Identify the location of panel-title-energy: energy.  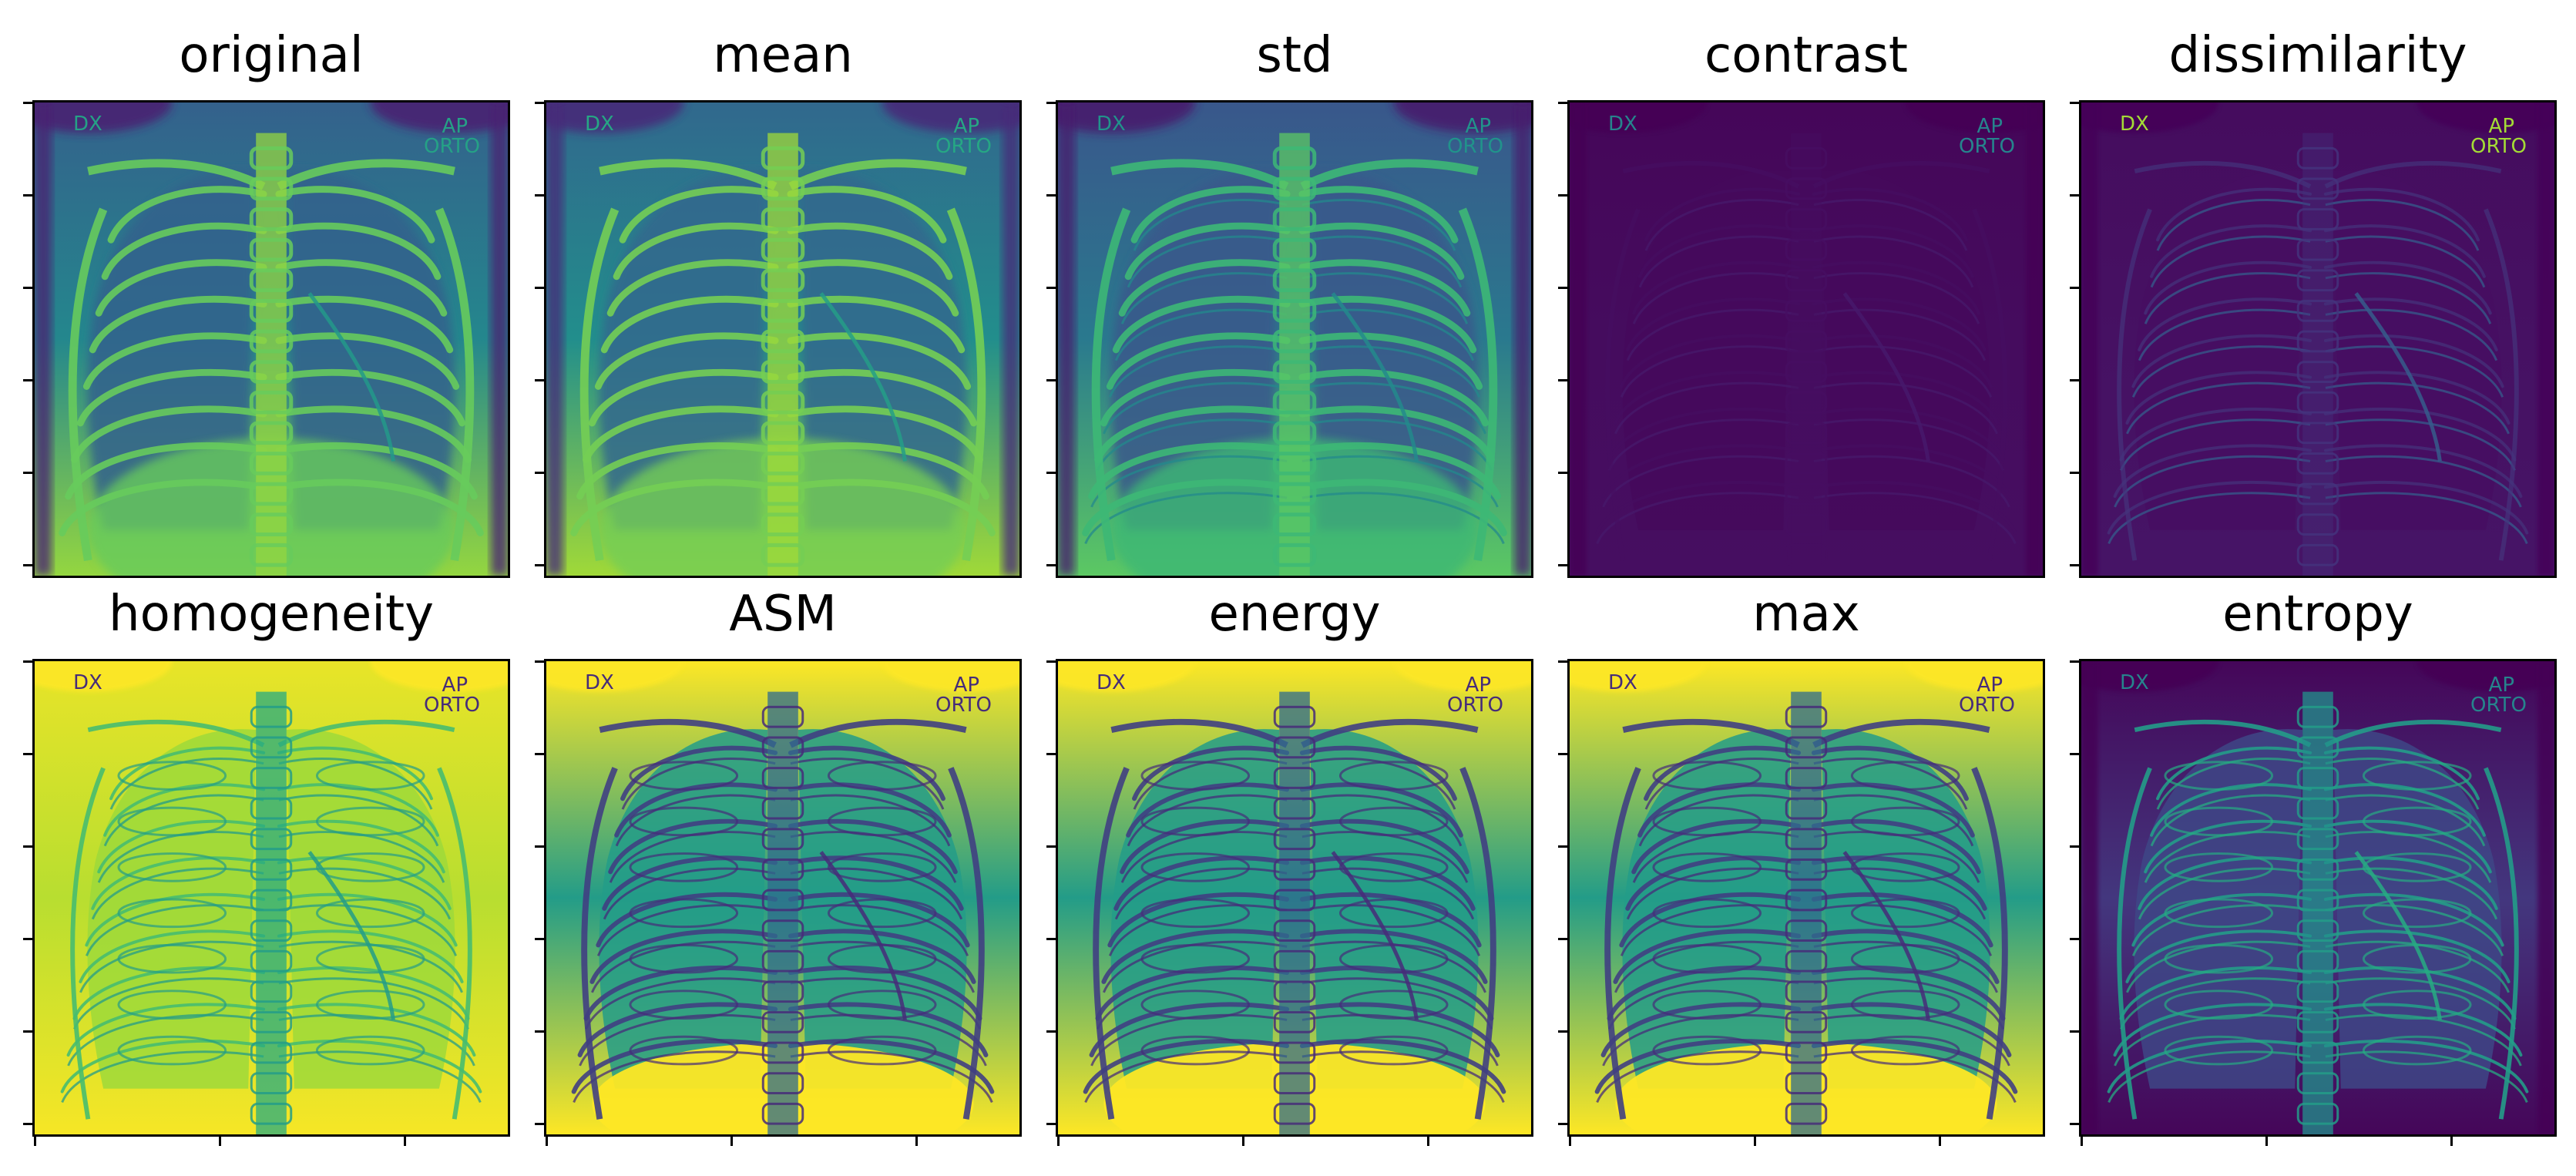
(1294, 615).